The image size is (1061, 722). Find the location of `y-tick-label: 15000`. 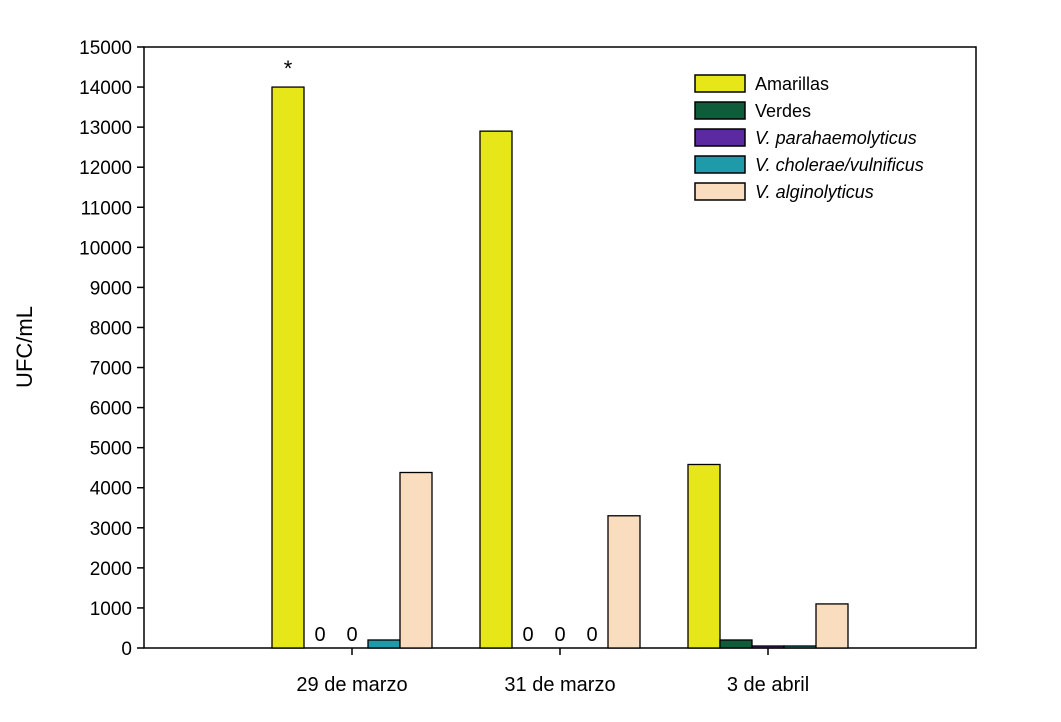

y-tick-label: 15000 is located at coordinates (105, 48).